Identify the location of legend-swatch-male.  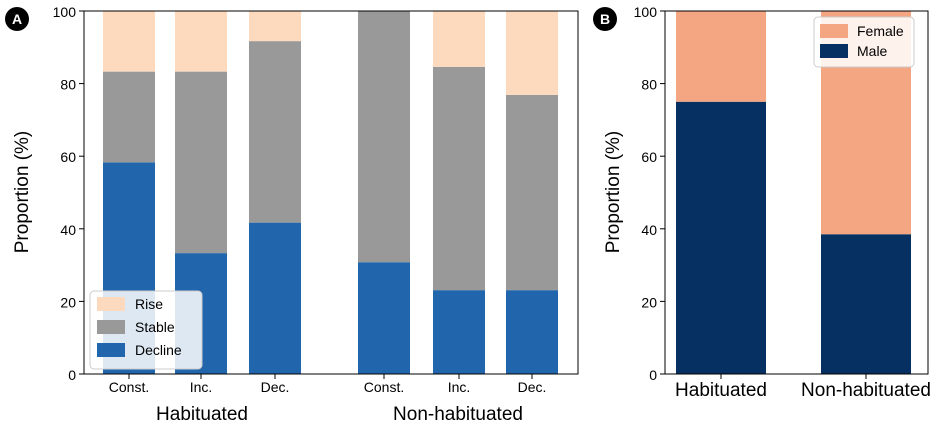
(834, 51).